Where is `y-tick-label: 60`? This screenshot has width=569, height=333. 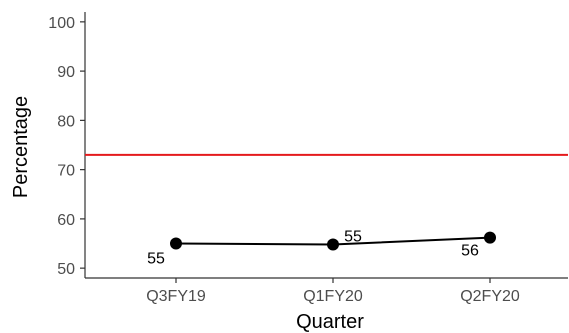
y-tick-label: 60 is located at coordinates (66, 220).